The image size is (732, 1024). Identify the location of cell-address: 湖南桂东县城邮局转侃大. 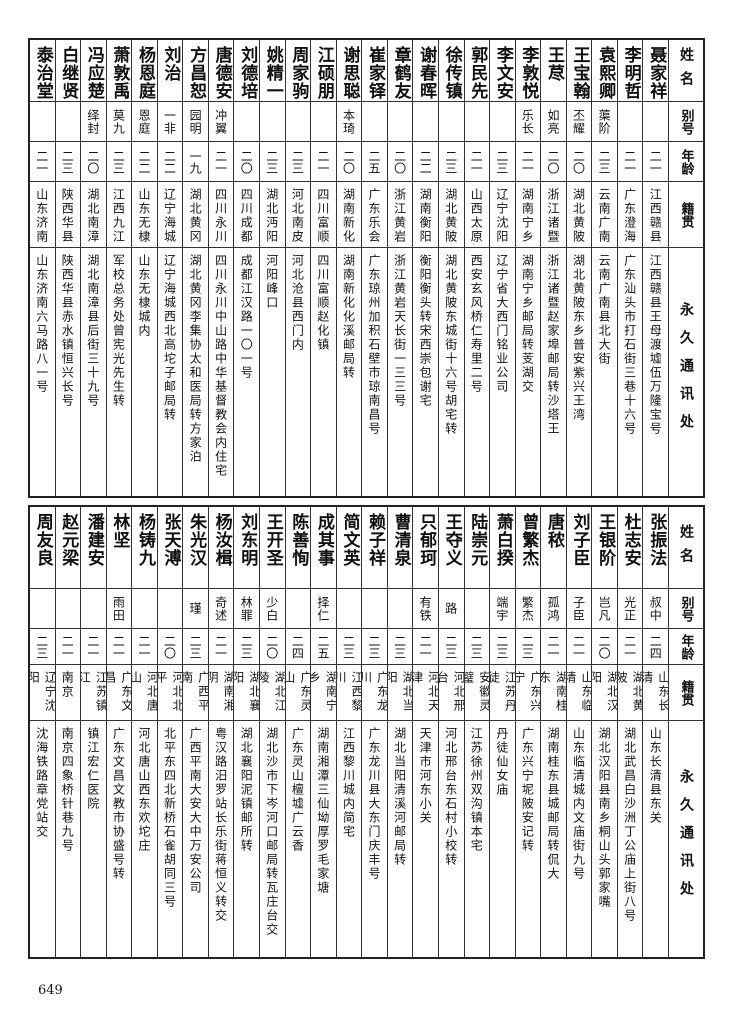
(553, 839).